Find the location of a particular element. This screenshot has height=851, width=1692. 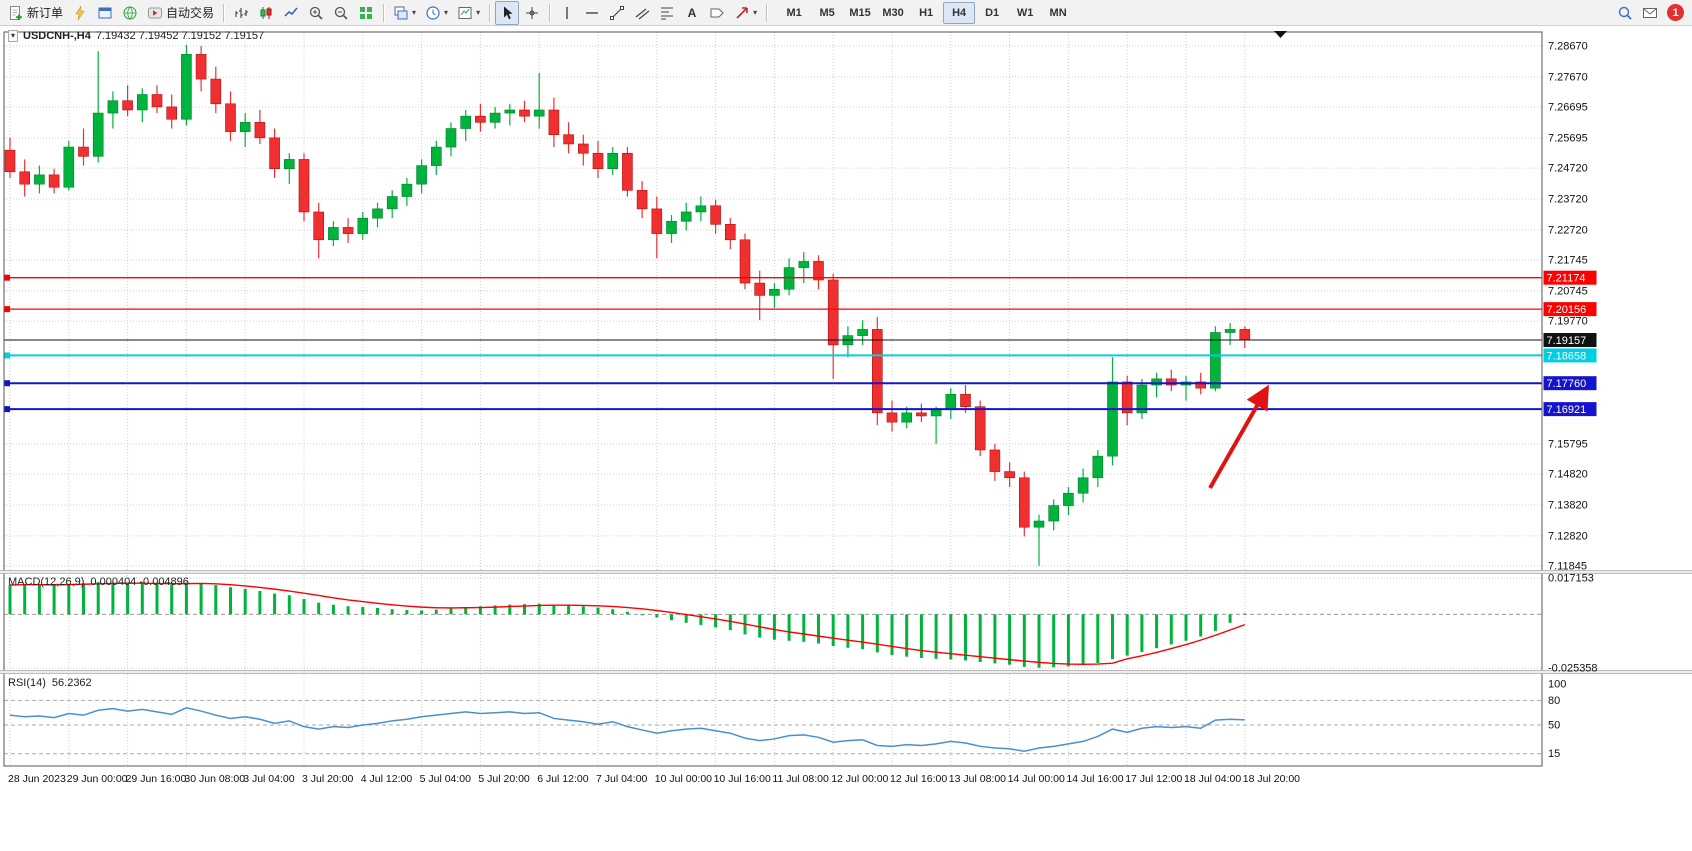

auto-trading-button: 自动交易 is located at coordinates (180, 13).